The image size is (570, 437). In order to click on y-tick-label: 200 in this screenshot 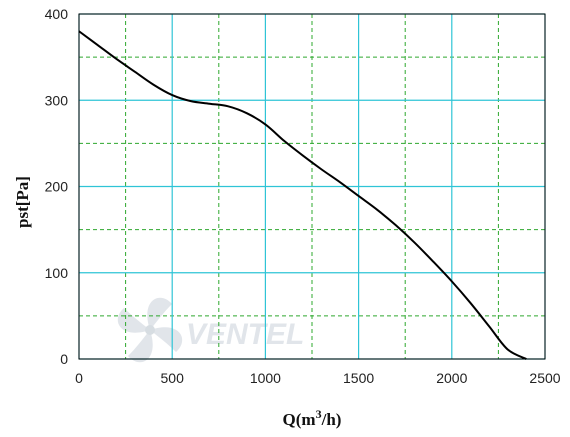, I will do `click(57, 187)`.